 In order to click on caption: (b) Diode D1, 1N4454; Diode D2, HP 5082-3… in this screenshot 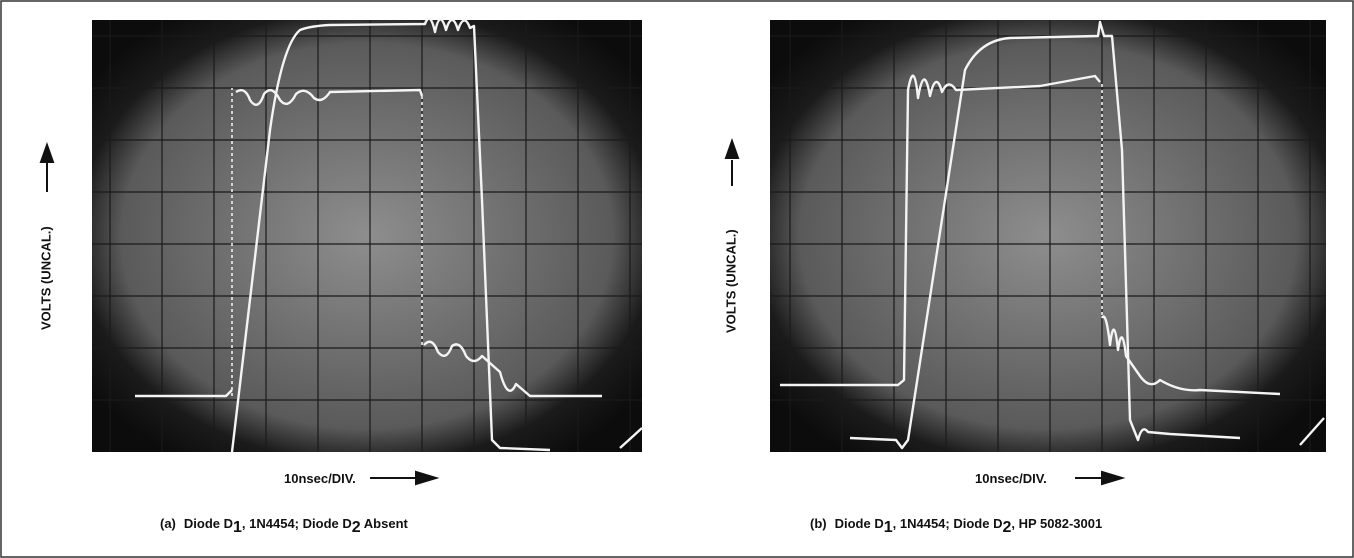, I will do `click(956, 526)`.